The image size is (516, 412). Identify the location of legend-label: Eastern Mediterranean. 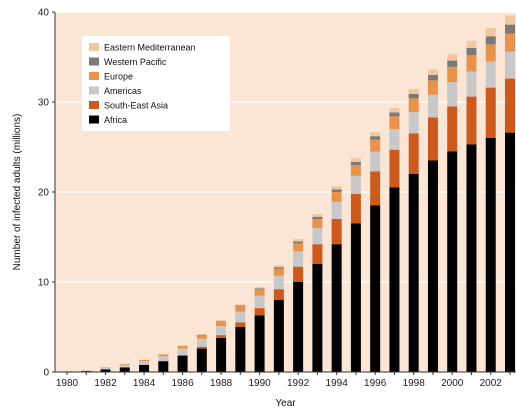
(150, 48).